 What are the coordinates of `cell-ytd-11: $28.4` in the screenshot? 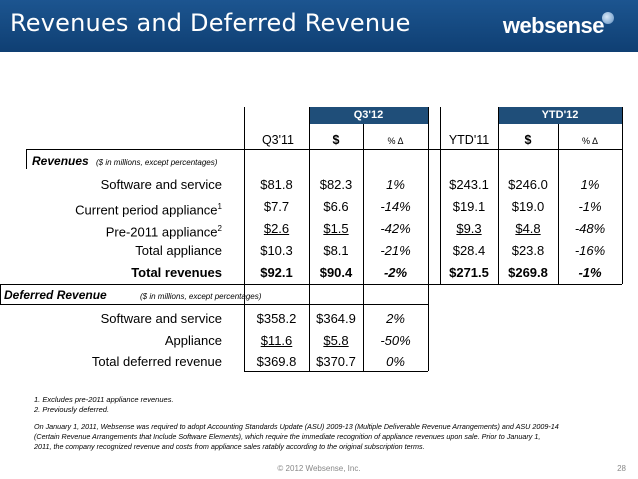 It's located at (469, 250).